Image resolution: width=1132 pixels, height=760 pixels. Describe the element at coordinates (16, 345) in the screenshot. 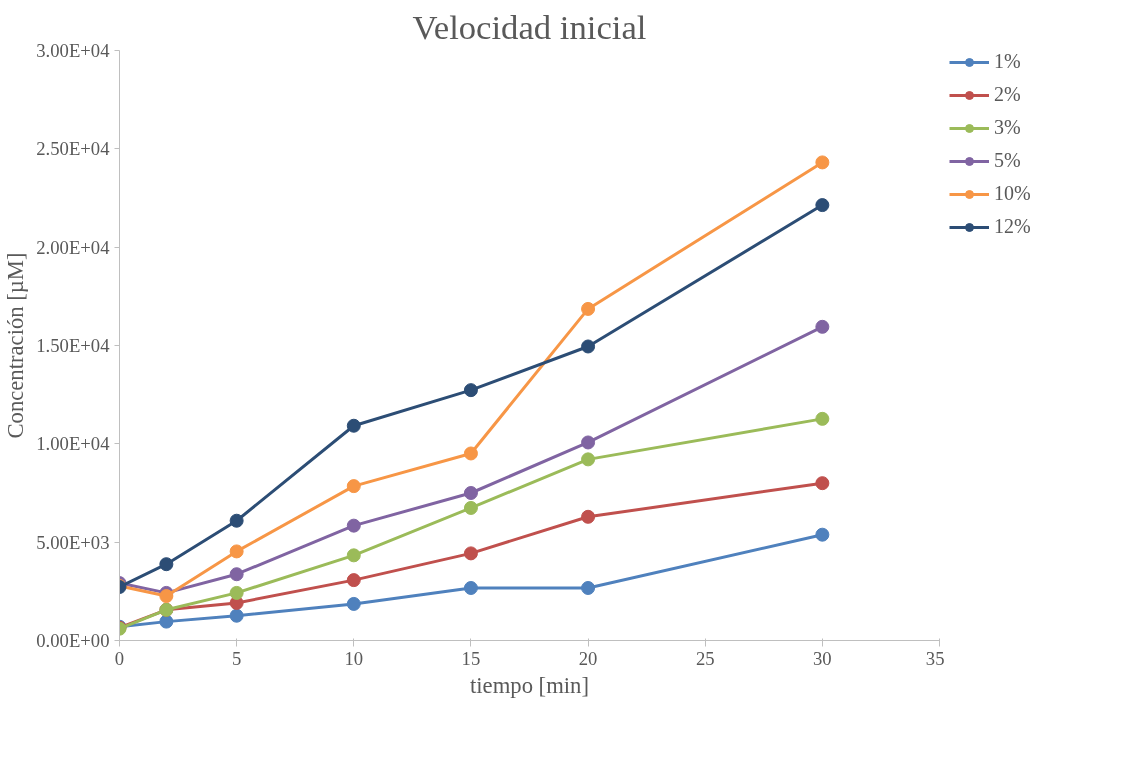

I see `y-axis-title: Concentración [µM]` at that location.